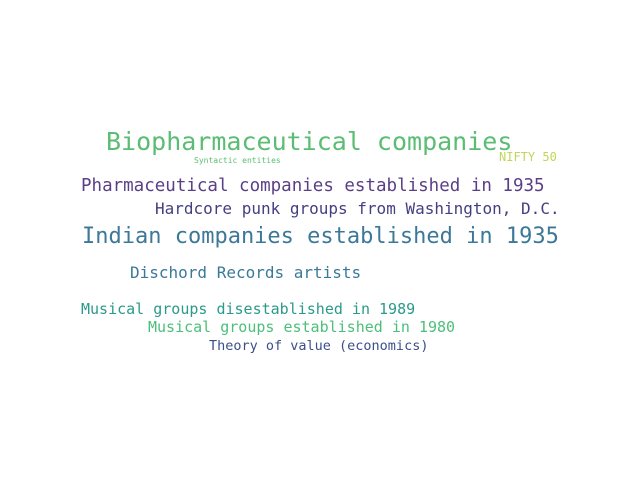  Describe the element at coordinates (319, 346) in the screenshot. I see `word-theory-of-value: Theory of value (economics)` at that location.